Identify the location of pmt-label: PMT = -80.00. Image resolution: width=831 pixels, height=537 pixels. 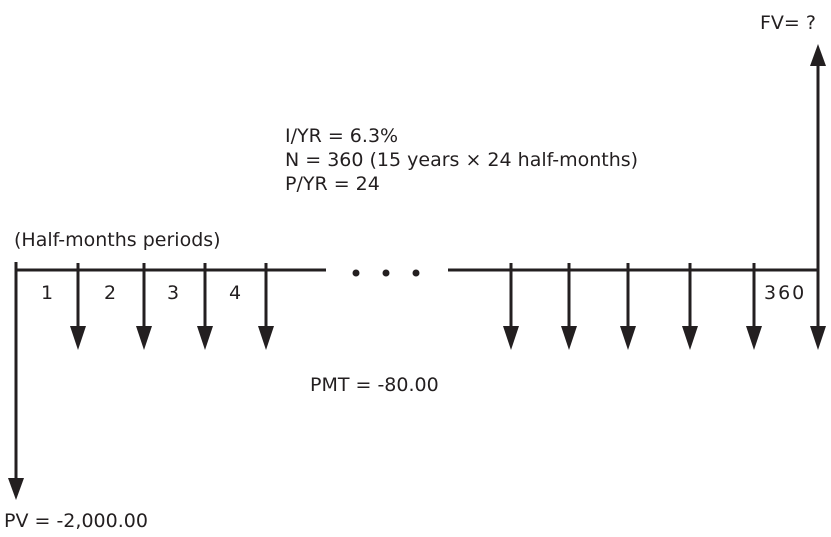
(374, 385).